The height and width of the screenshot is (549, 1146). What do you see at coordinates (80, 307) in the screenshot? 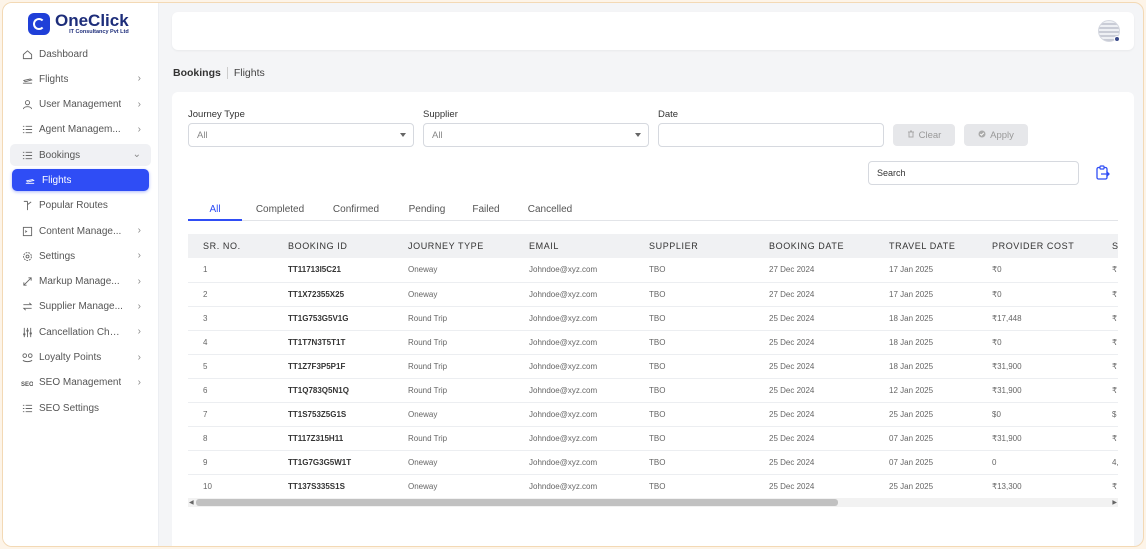
I see `sidebar-item-supplier-management: Supplier Manage... ›` at bounding box center [80, 307].